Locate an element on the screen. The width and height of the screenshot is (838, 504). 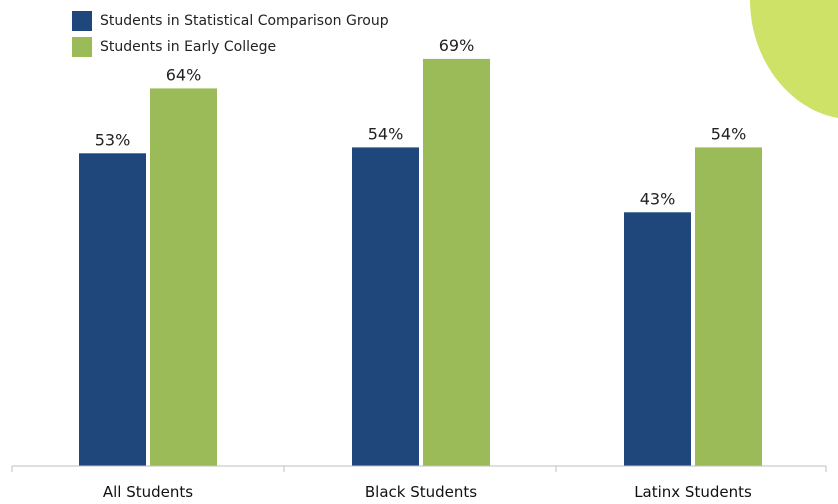
bar-label-comparison-0: 53% is located at coordinates (113, 139).